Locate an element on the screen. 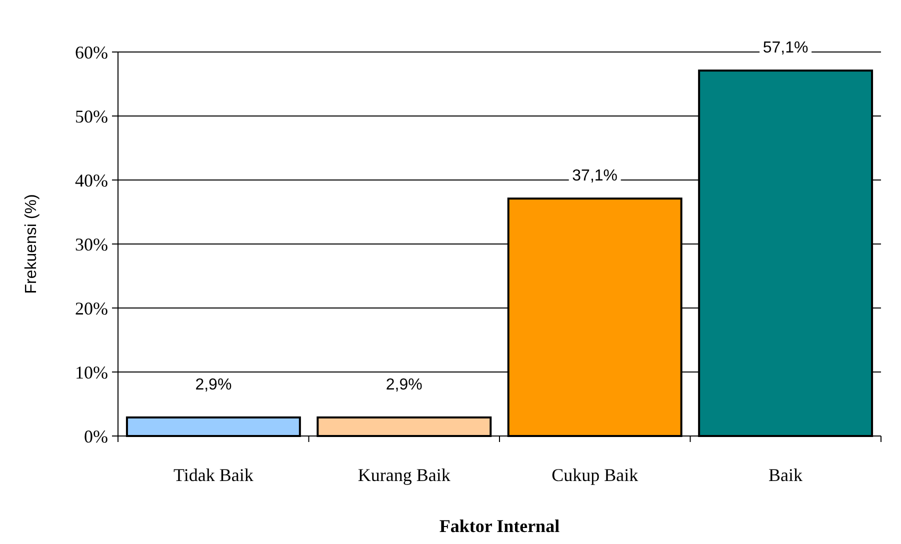 Image resolution: width=901 pixels, height=544 pixels. x-tick-label: Kurang Baik is located at coordinates (404, 475).